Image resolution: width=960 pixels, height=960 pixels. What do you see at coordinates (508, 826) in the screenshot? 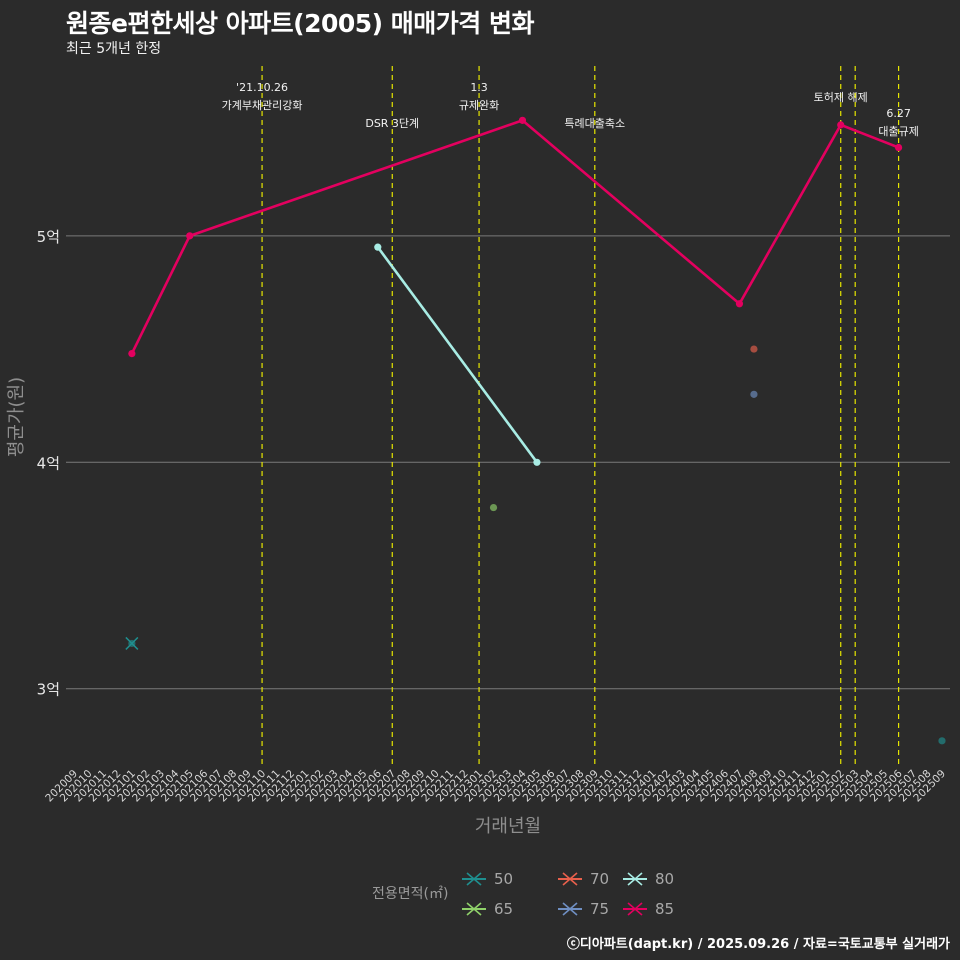
I see `x-axis-title: 거래년월` at bounding box center [508, 826].